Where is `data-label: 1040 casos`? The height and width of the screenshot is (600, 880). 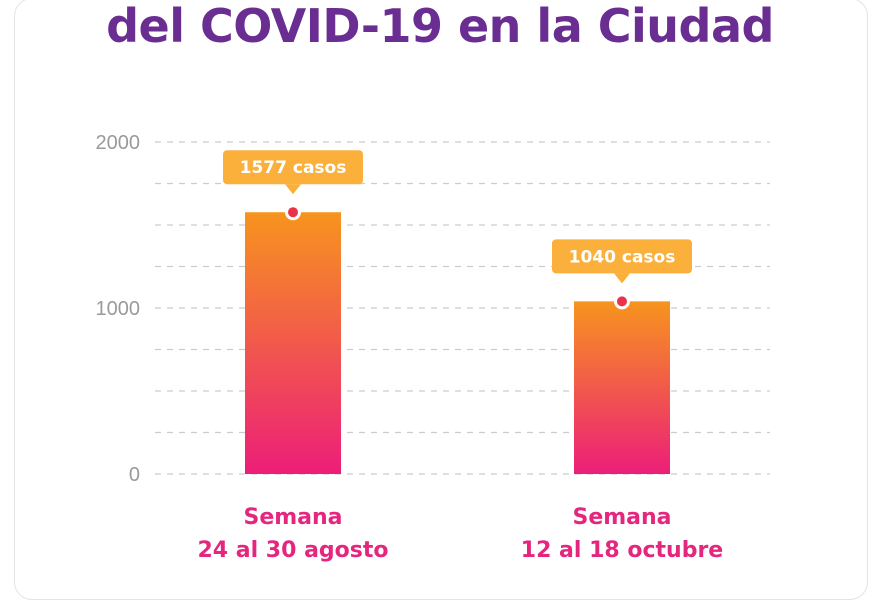
data-label: 1040 casos is located at coordinates (622, 257).